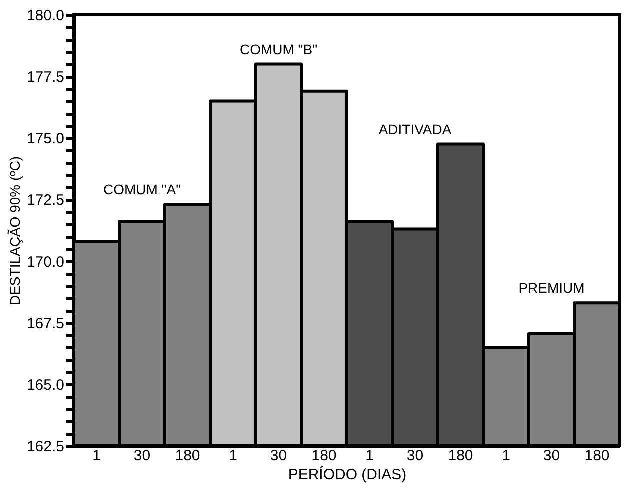 The width and height of the screenshot is (638, 500). Describe the element at coordinates (45, 262) in the screenshot. I see `y-tick-label: 170.0` at that location.